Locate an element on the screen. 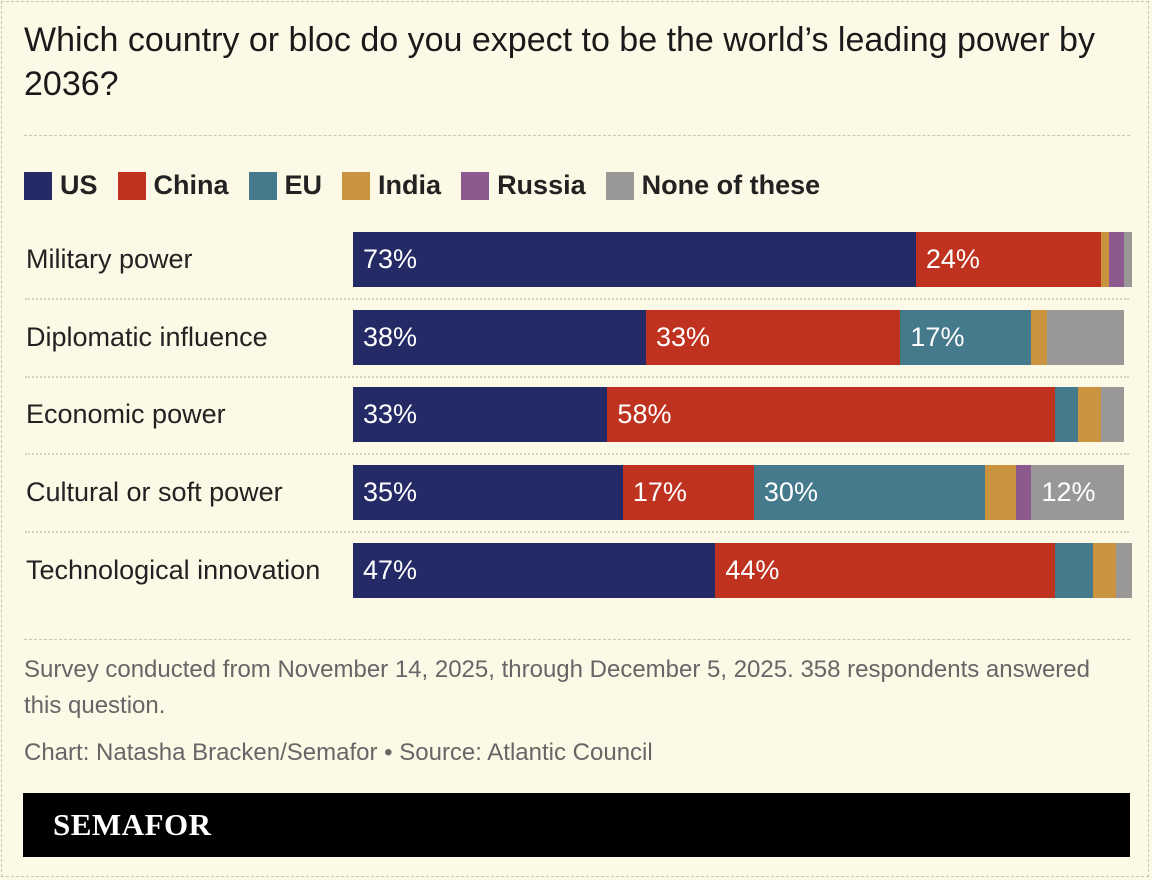 The image size is (1152, 880). legend-label: Russia is located at coordinates (541, 185).